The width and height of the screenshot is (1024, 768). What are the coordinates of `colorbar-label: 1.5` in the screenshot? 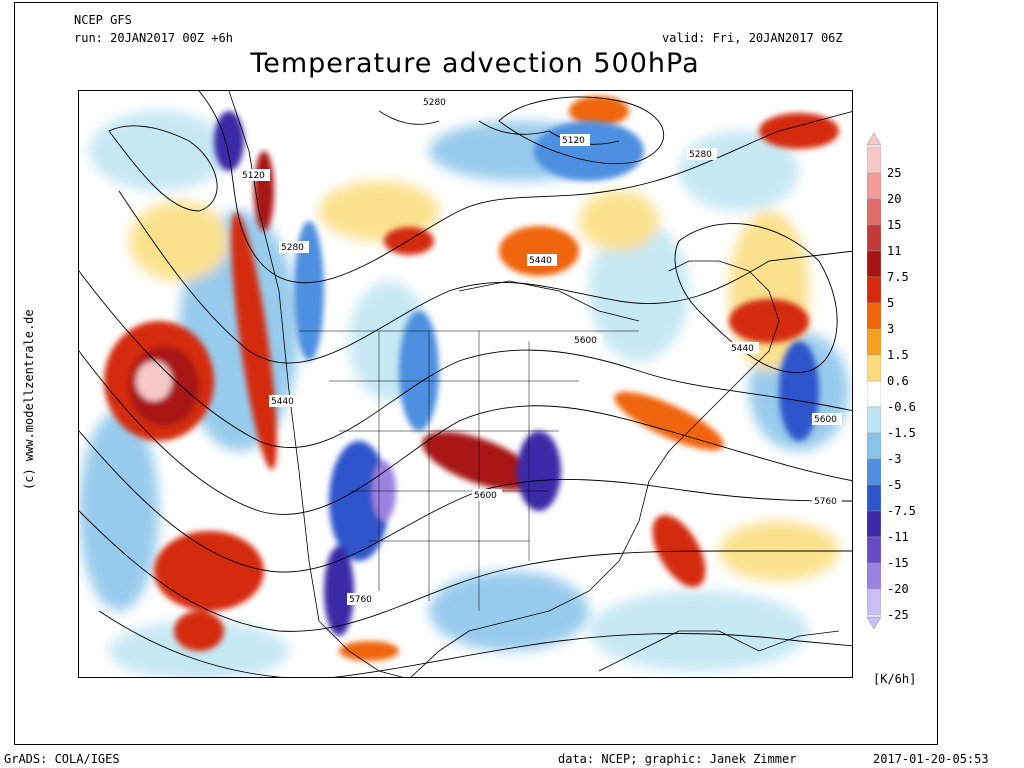 It's located at (898, 355).